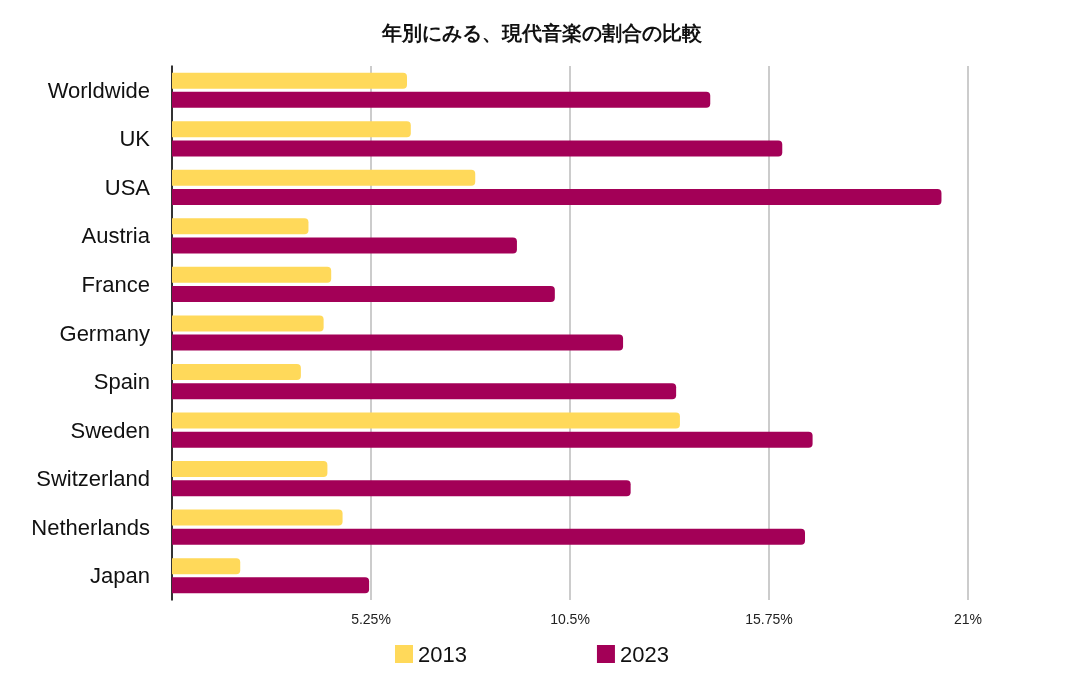 This screenshot has width=1084, height=692. I want to click on x-tick-label: 15.75%, so click(769, 619).